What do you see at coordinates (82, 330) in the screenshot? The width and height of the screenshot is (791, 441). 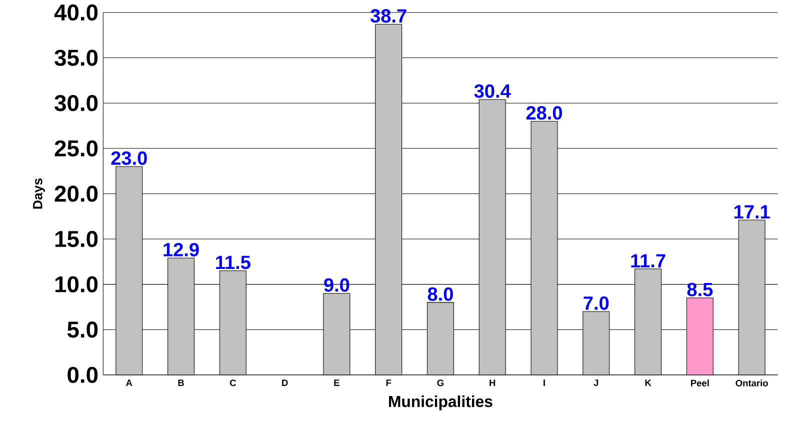 I see `y-tick-label: 5.0` at bounding box center [82, 330].